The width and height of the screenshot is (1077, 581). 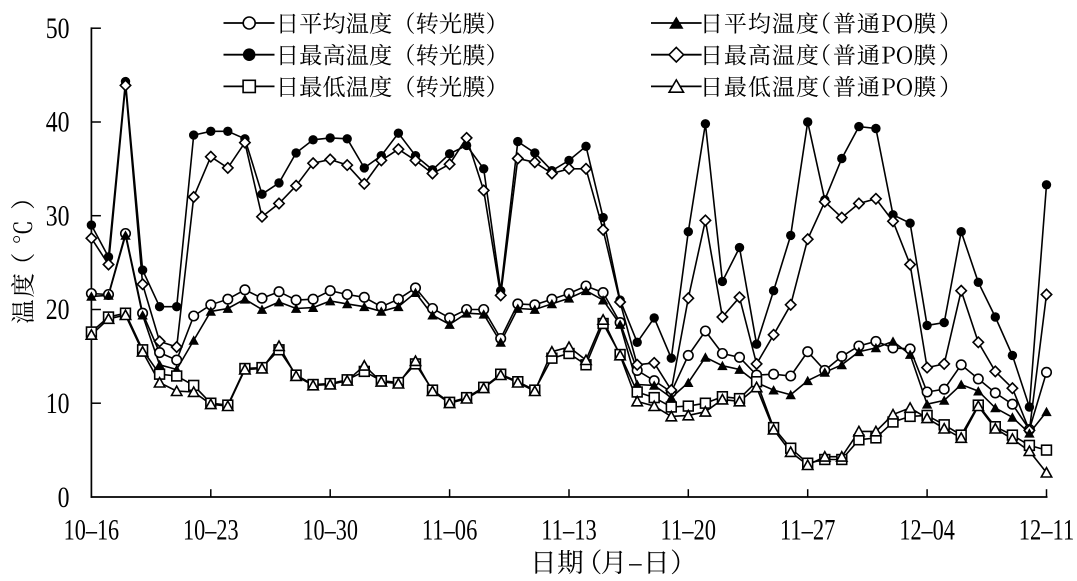 I want to click on svg-text: 30, so click(x=58, y=217).